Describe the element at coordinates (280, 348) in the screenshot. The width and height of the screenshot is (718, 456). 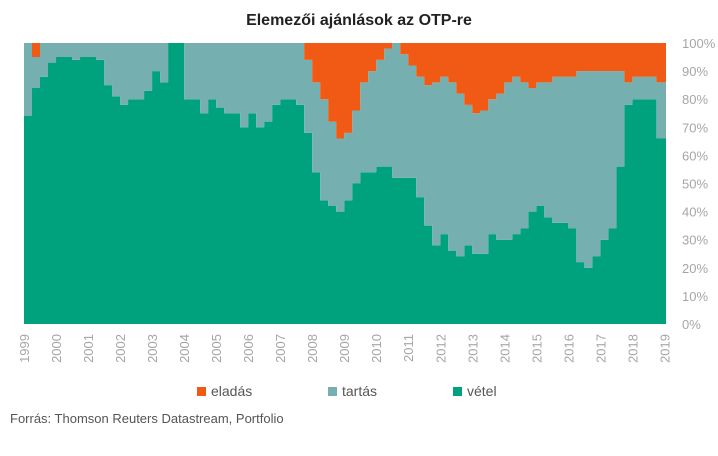
I see `x-tick-label: 2007` at that location.